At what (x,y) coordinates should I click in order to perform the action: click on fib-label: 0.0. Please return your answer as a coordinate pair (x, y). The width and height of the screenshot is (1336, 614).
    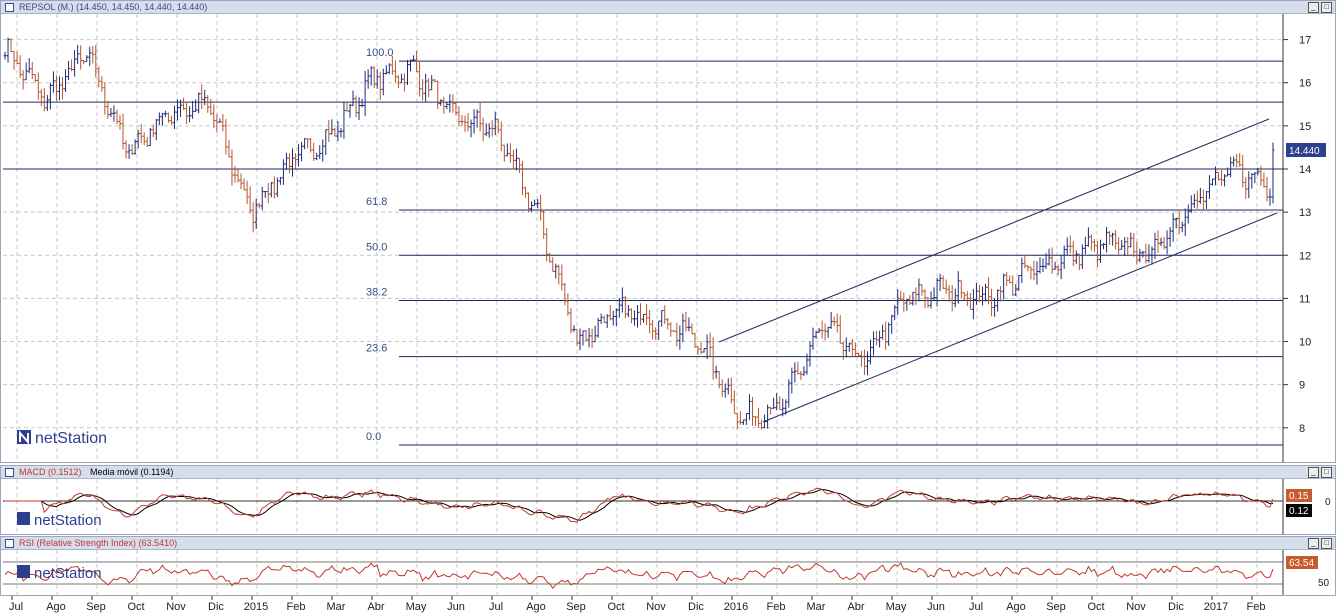
    Looking at the image, I should click on (373, 437).